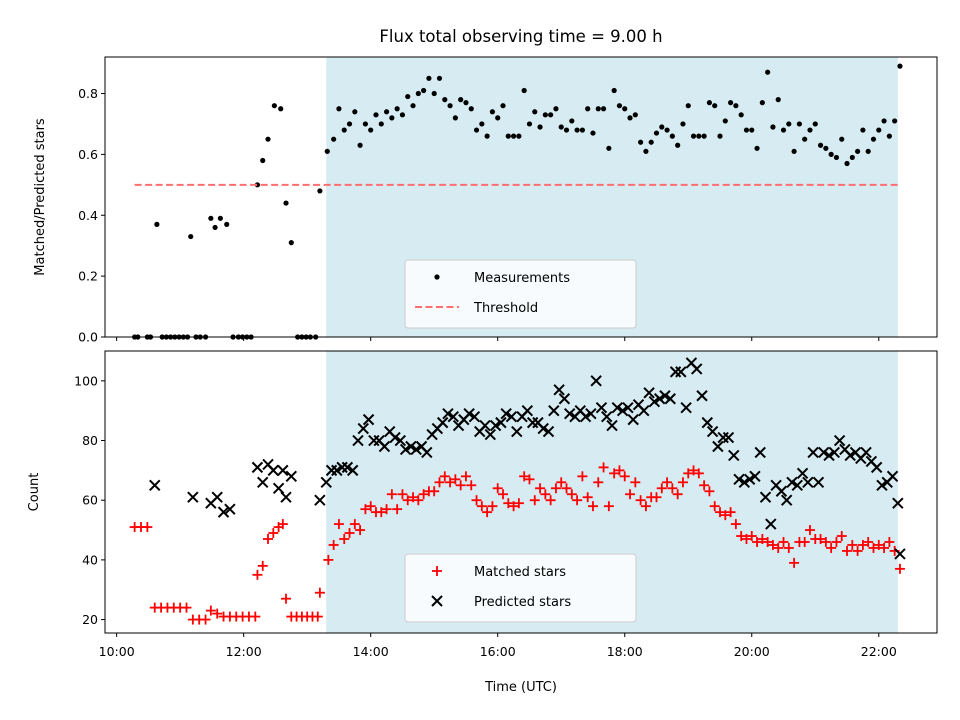  I want to click on ytick-label: 100, so click(86, 380).